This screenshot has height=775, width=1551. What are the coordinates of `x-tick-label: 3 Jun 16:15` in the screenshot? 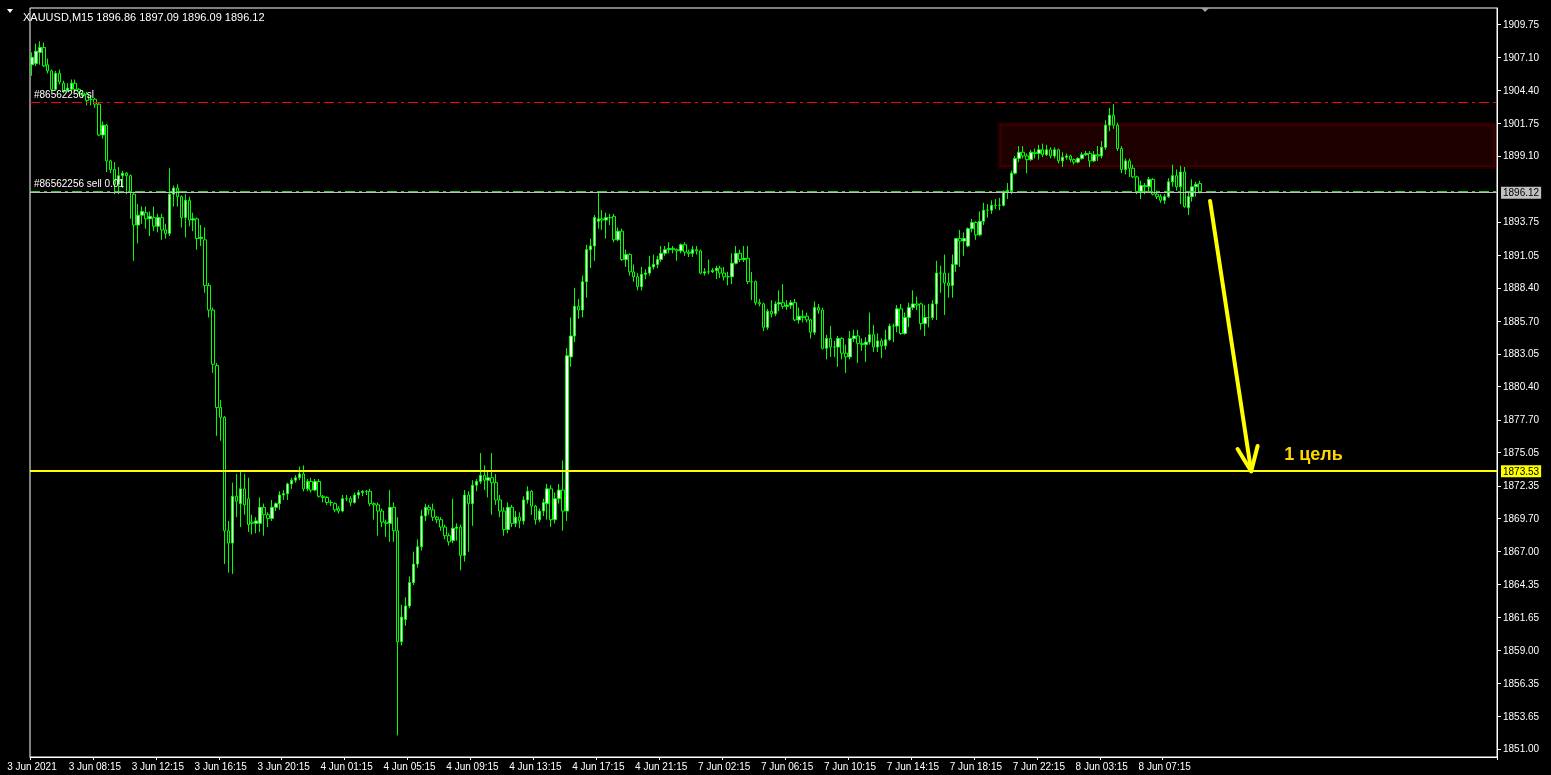 It's located at (221, 766).